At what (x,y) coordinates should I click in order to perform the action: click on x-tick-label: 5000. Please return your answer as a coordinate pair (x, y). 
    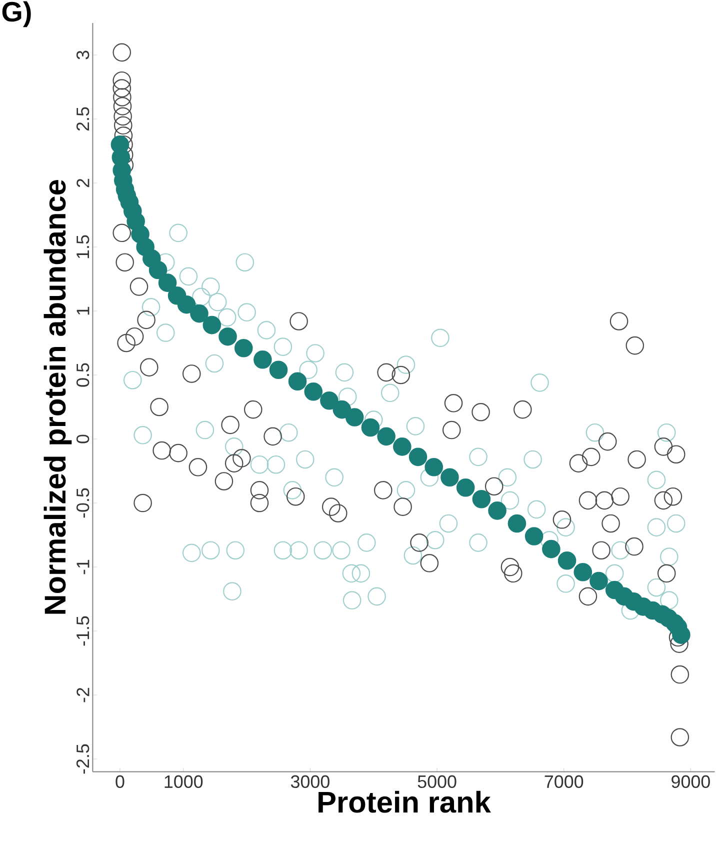
    Looking at the image, I should click on (437, 781).